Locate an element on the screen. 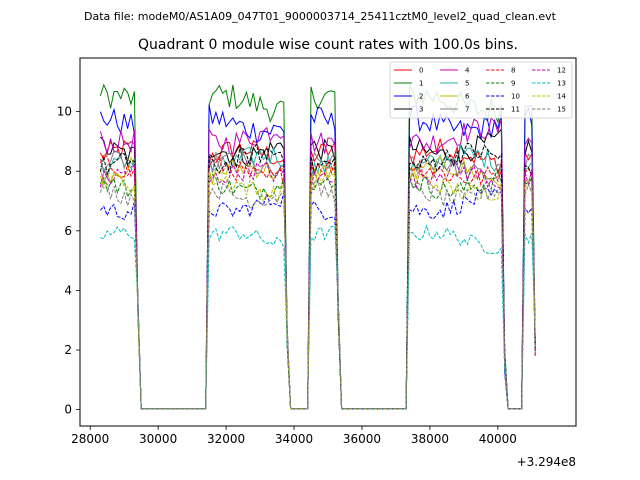  legend-label-11: 11 is located at coordinates (515, 110).